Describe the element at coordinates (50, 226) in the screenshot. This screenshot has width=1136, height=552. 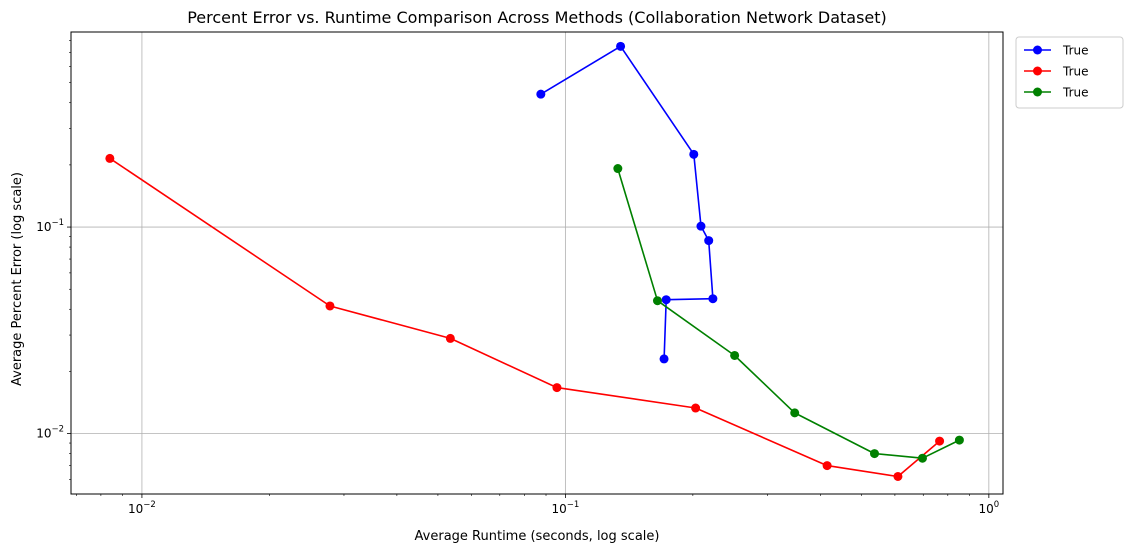
I see `y-tick-label: 10⁻¹` at that location.